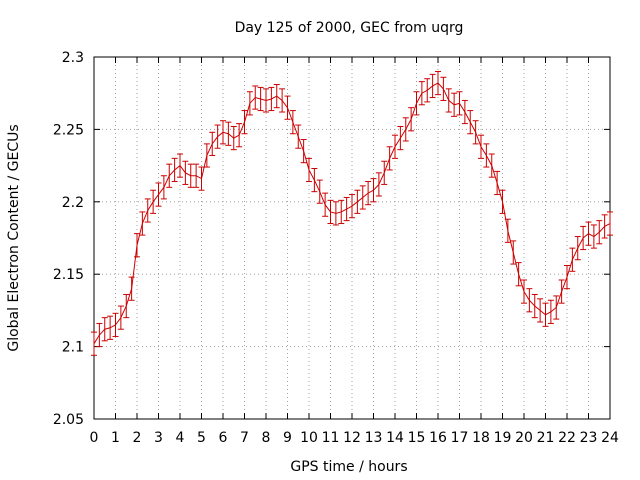  I want to click on y-tick-label: 2.2, so click(73, 203).